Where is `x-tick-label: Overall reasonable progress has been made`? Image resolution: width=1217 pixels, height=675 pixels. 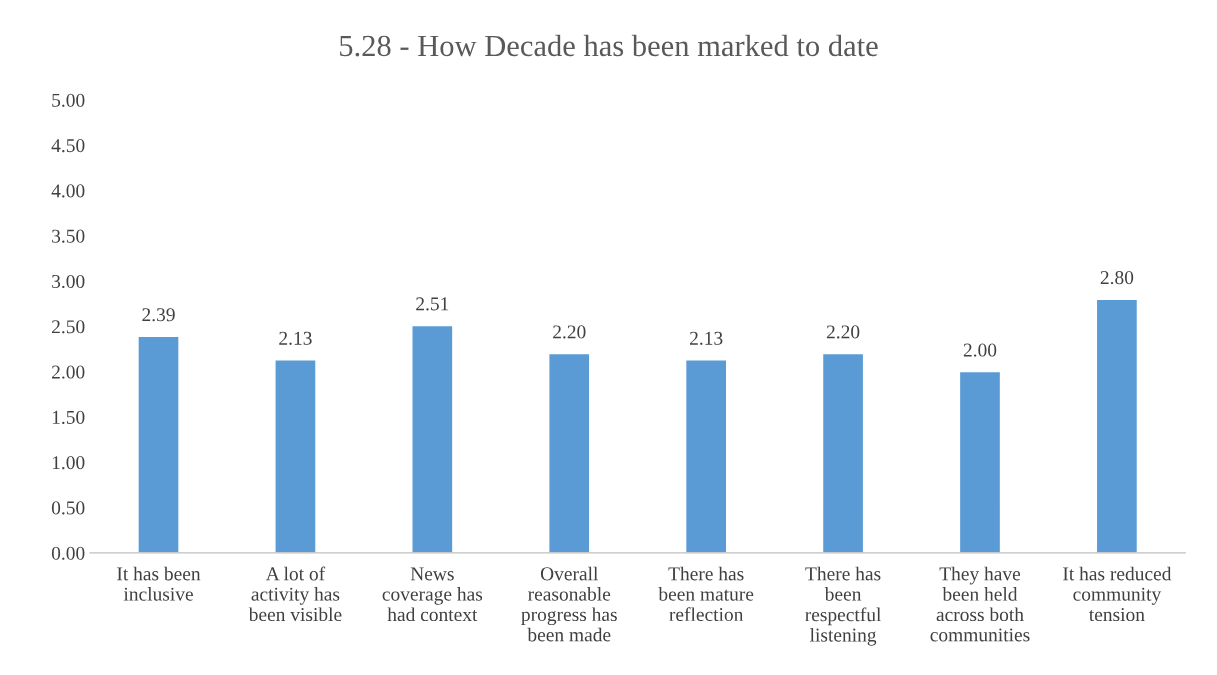 x-tick-label: Overall reasonable progress has been made is located at coordinates (569, 604).